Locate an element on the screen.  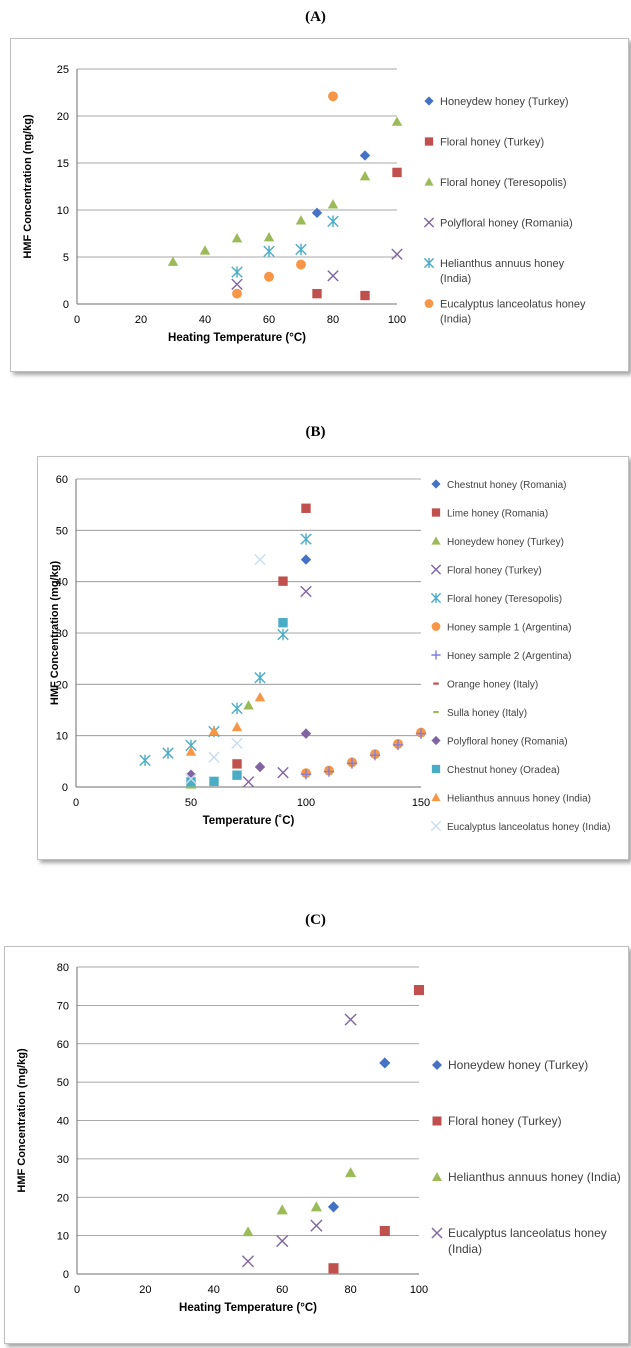
series-honey-sample-1-argentina is located at coordinates (363, 753).